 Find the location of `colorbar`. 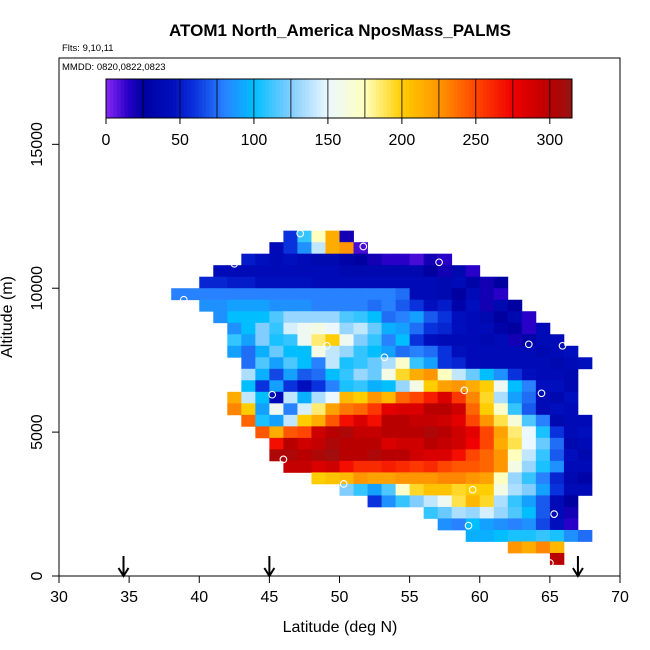

colorbar is located at coordinates (339, 98).